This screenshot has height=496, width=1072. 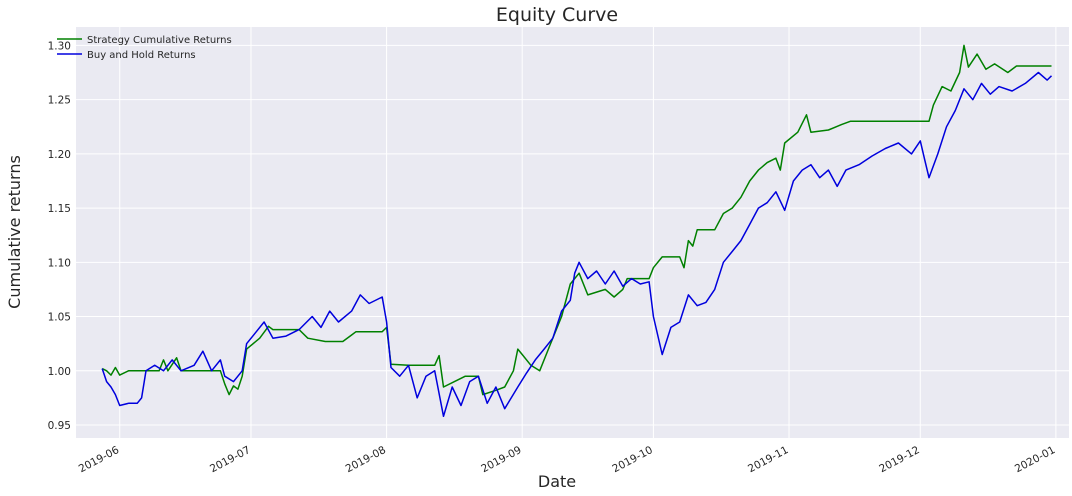 I want to click on x-axis-label: Date, so click(x=557, y=481).